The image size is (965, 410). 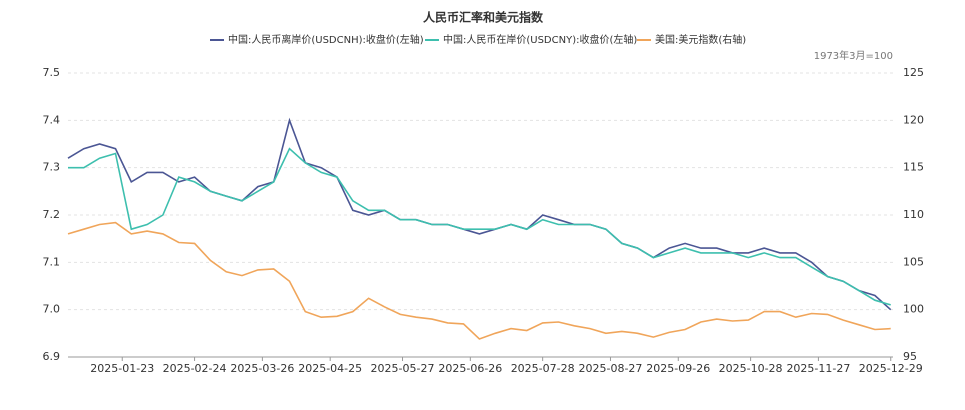 What do you see at coordinates (52, 167) in the screenshot?
I see `y-tick-label: 7.3` at bounding box center [52, 167].